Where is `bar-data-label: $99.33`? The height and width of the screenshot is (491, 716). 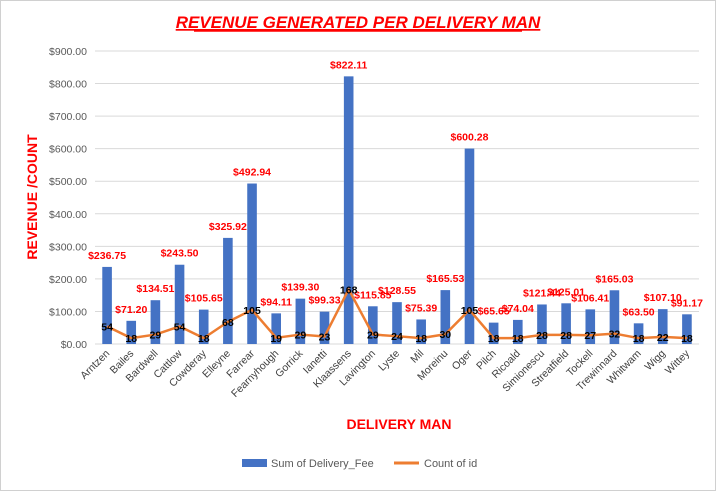 bar-data-label: $99.33 is located at coordinates (324, 301).